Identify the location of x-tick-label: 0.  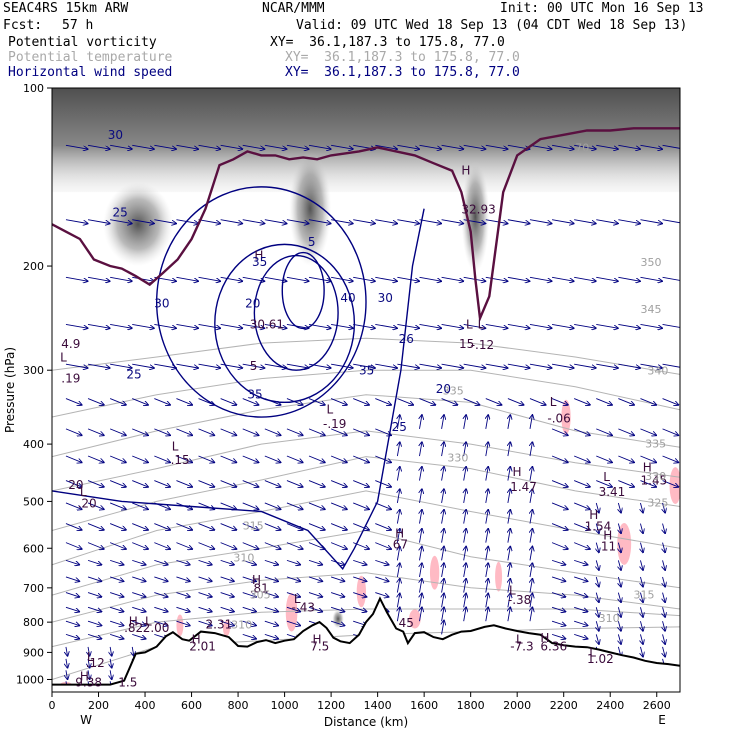
(52, 705).